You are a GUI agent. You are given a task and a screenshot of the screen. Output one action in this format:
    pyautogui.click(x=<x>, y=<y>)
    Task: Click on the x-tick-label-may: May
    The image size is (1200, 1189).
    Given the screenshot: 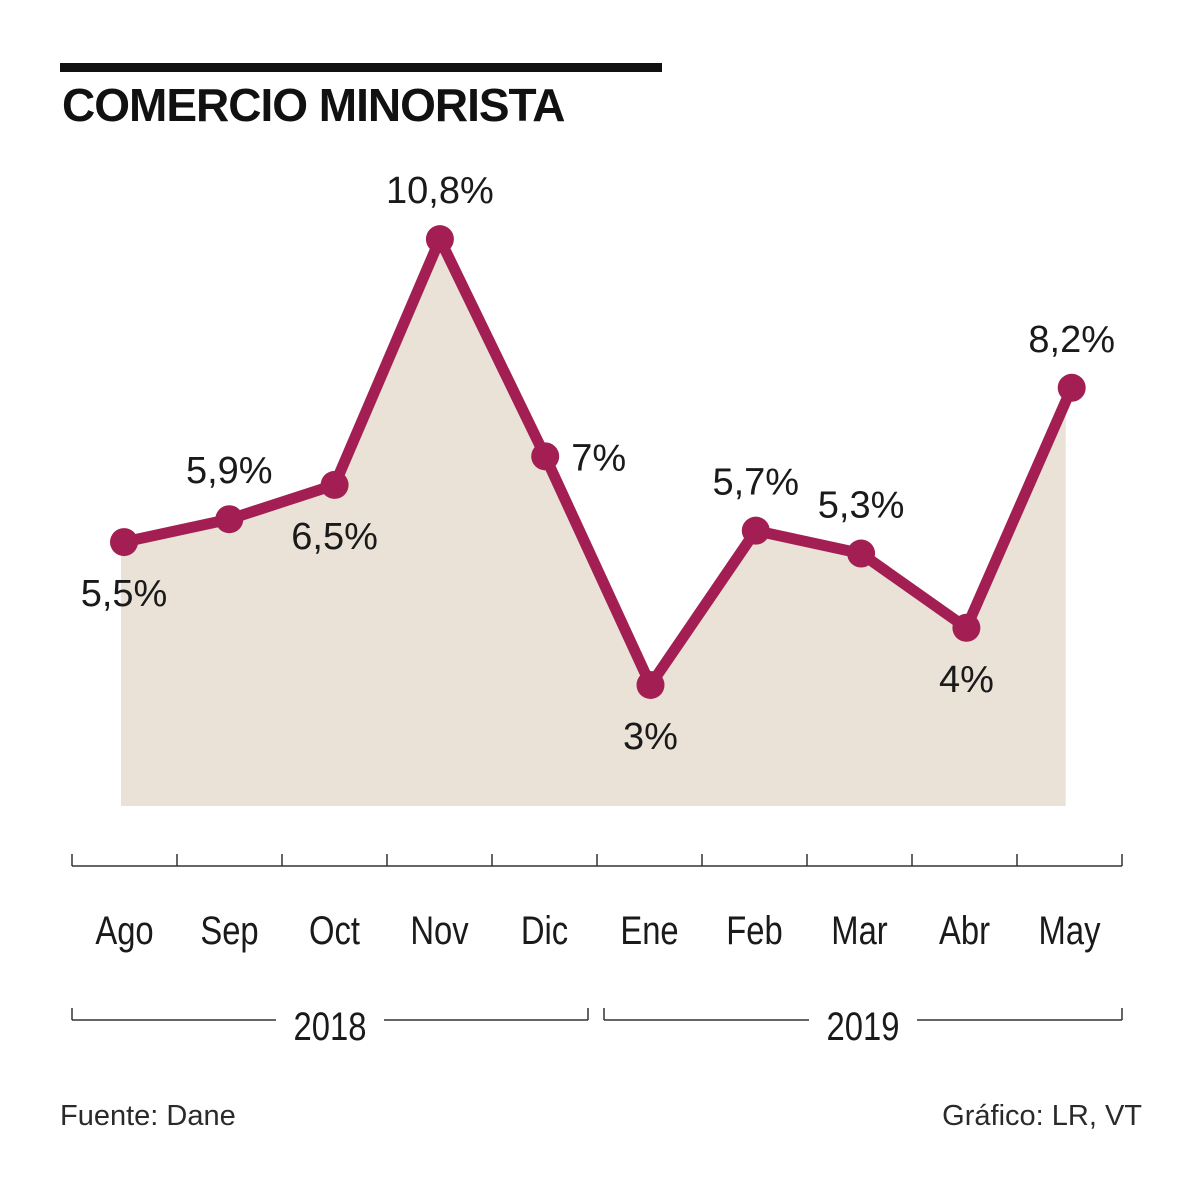 What is the action you would take?
    pyautogui.click(x=1070, y=930)
    